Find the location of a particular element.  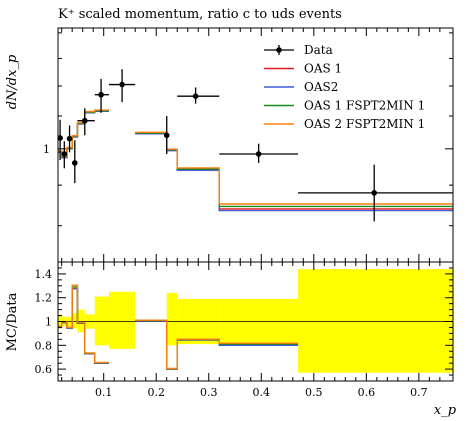

ratio-xtick-label-4: 0.4 is located at coordinates (262, 392).